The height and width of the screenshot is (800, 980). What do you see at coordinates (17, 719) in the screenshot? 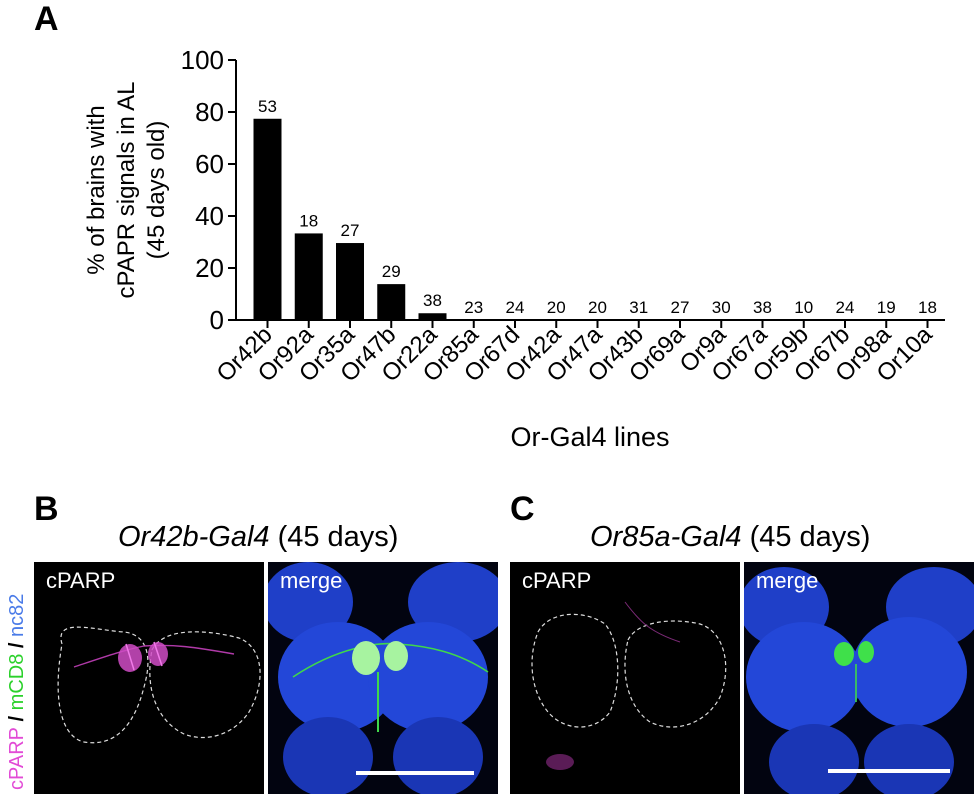
I see `channel-sep-1: /` at bounding box center [17, 719].